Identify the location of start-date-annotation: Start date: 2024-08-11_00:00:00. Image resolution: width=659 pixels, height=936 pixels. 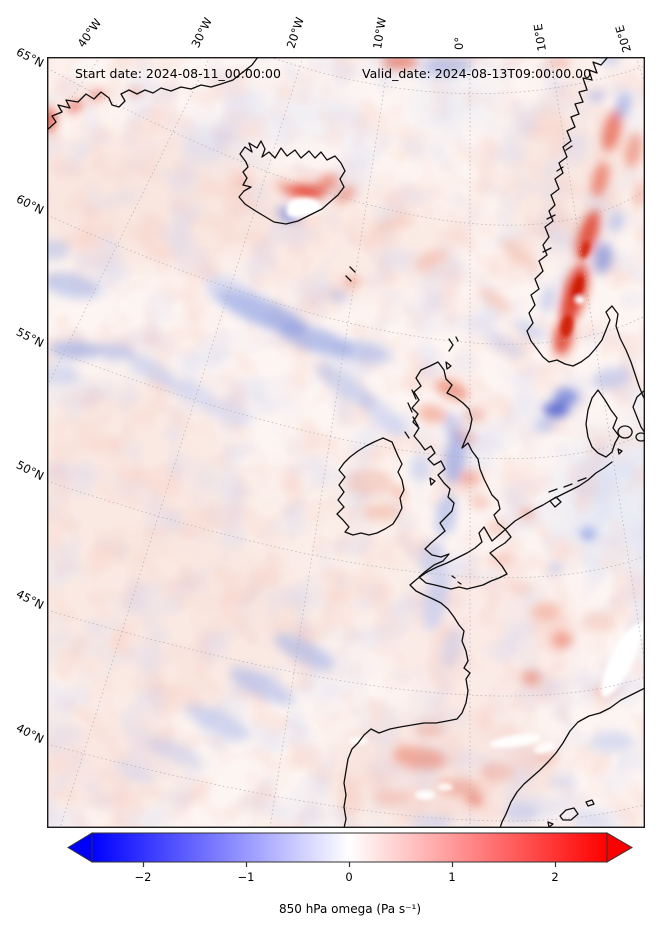
(178, 73).